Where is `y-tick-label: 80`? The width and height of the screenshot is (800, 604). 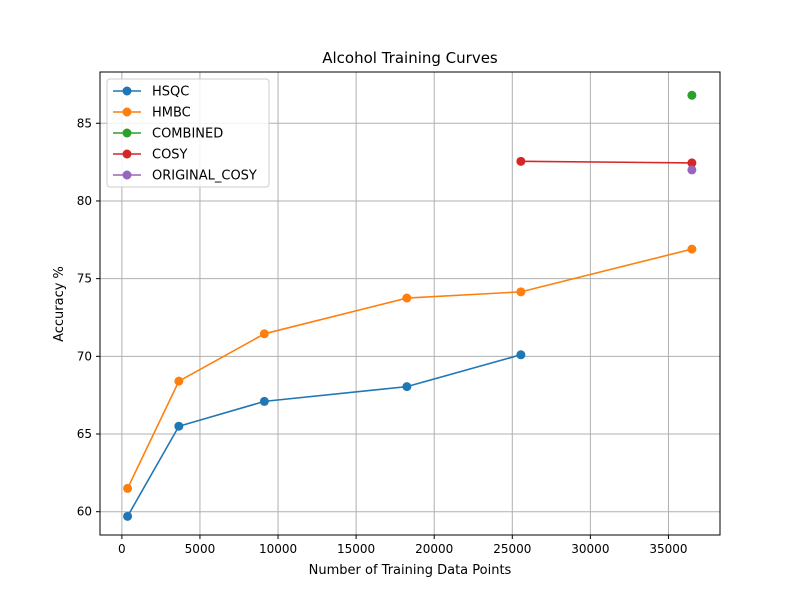
y-tick-label: 80 is located at coordinates (84, 201).